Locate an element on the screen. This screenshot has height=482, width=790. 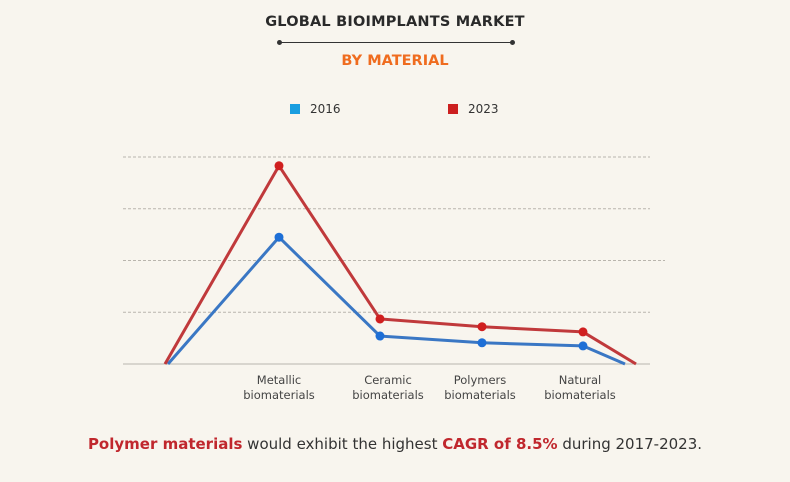
chart-subtitle: BY MATERIAL is located at coordinates (395, 61).